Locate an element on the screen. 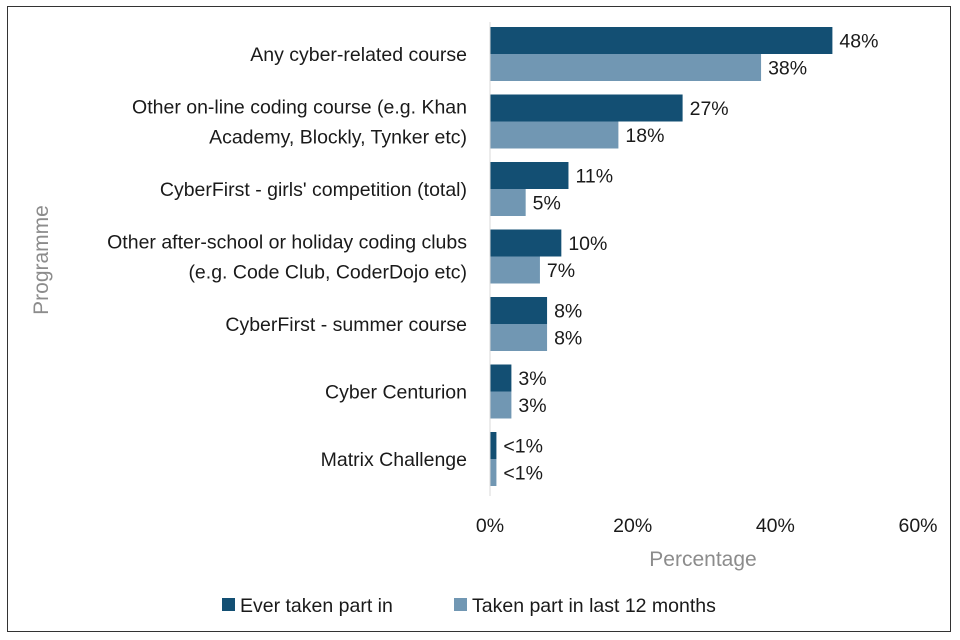 The image size is (960, 640). value-label: 18% is located at coordinates (644, 136).